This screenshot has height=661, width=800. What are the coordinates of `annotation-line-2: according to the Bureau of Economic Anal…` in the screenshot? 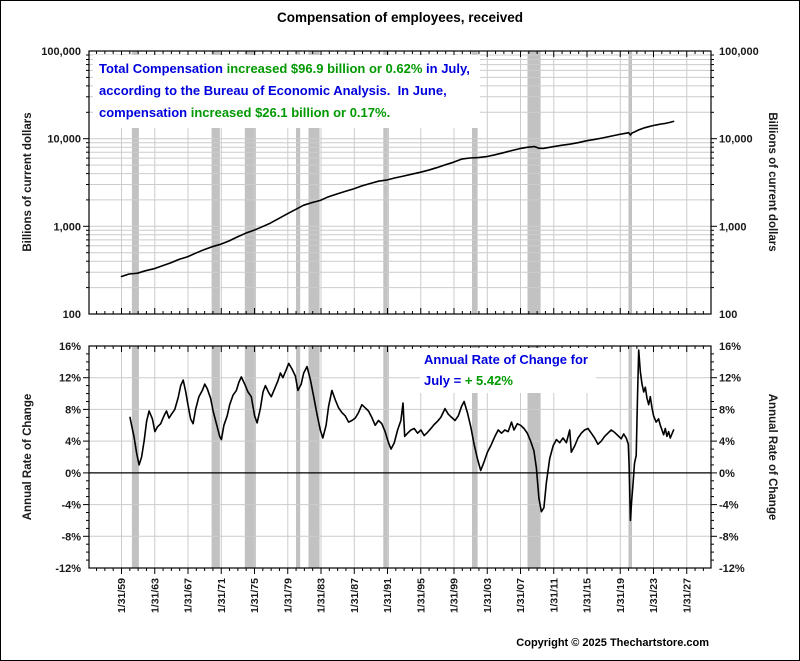 It's located at (284, 91).